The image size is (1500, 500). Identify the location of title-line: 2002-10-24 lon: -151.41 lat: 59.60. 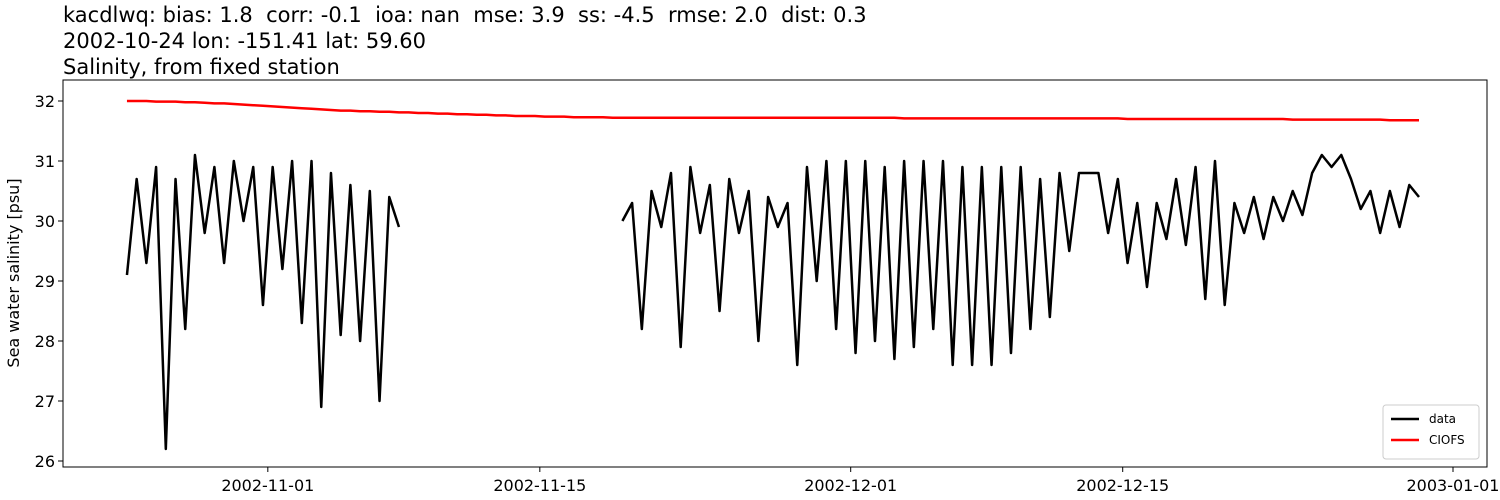
(244, 41).